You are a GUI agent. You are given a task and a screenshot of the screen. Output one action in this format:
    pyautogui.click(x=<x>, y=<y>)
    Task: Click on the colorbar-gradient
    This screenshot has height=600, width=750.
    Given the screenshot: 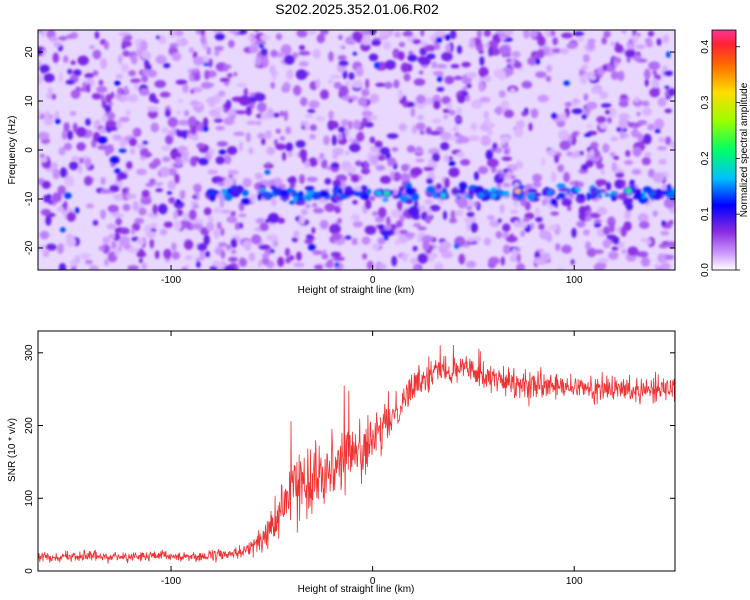 What is the action you would take?
    pyautogui.click(x=724, y=150)
    